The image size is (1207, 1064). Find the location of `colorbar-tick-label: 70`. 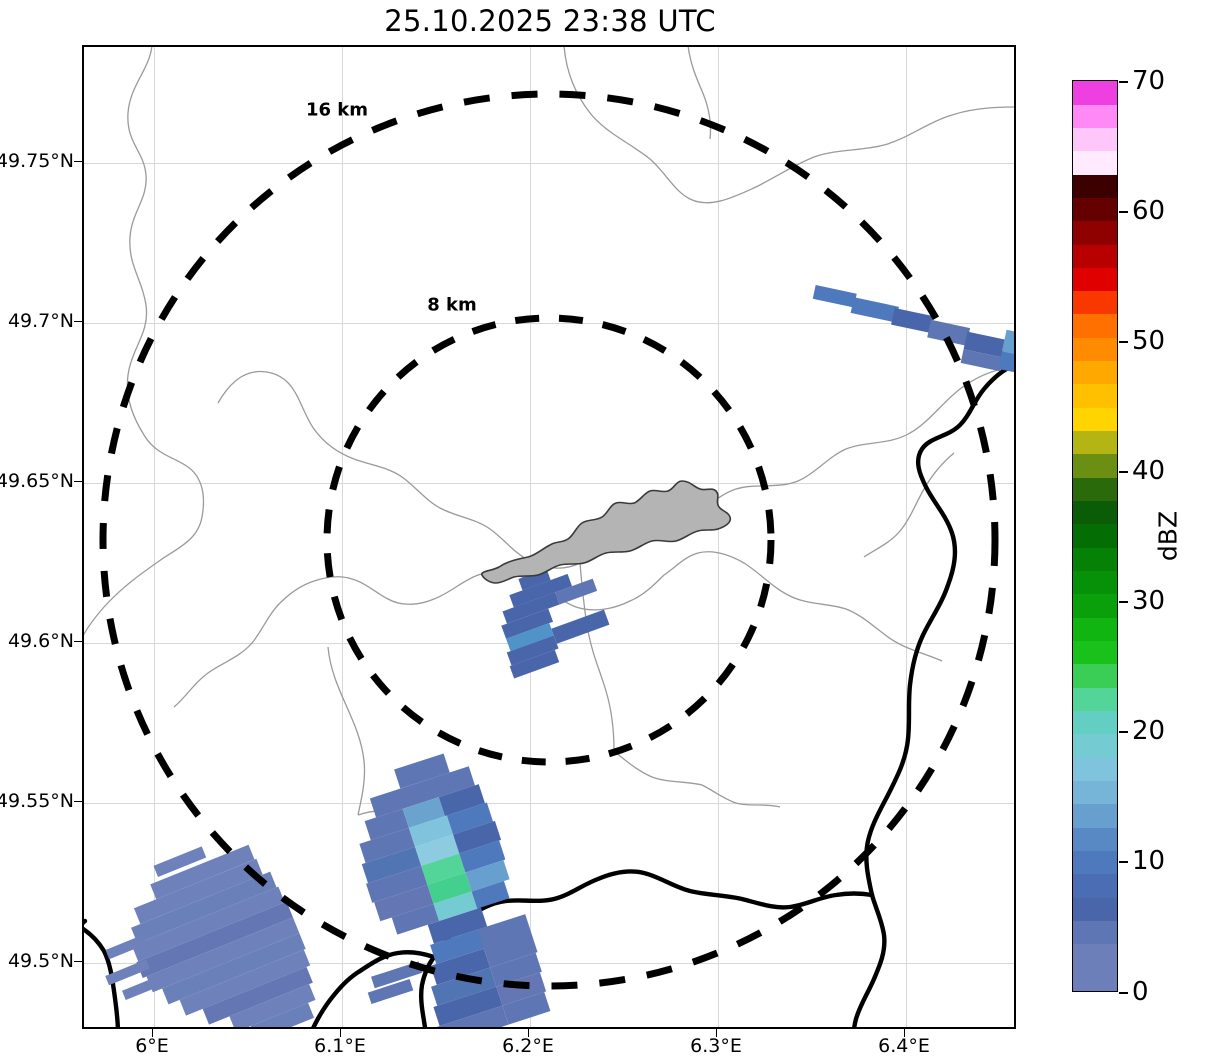

colorbar-tick-label: 70 is located at coordinates (1149, 81).